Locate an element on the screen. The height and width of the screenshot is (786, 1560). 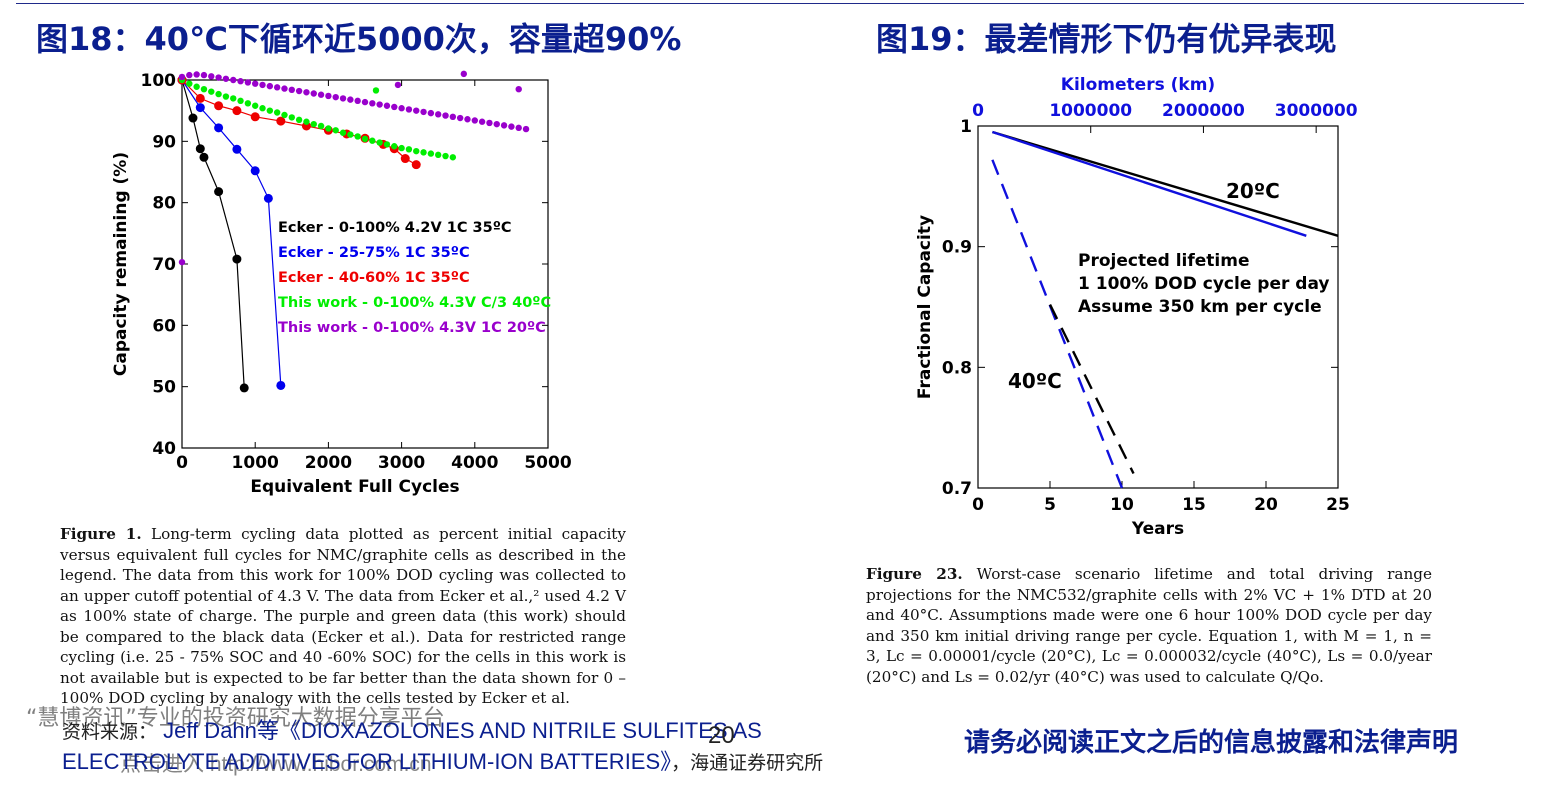
legal-disclaimer: 请务必阅读正文之后的信息披露和法律声明 is located at coordinates (1211, 743).